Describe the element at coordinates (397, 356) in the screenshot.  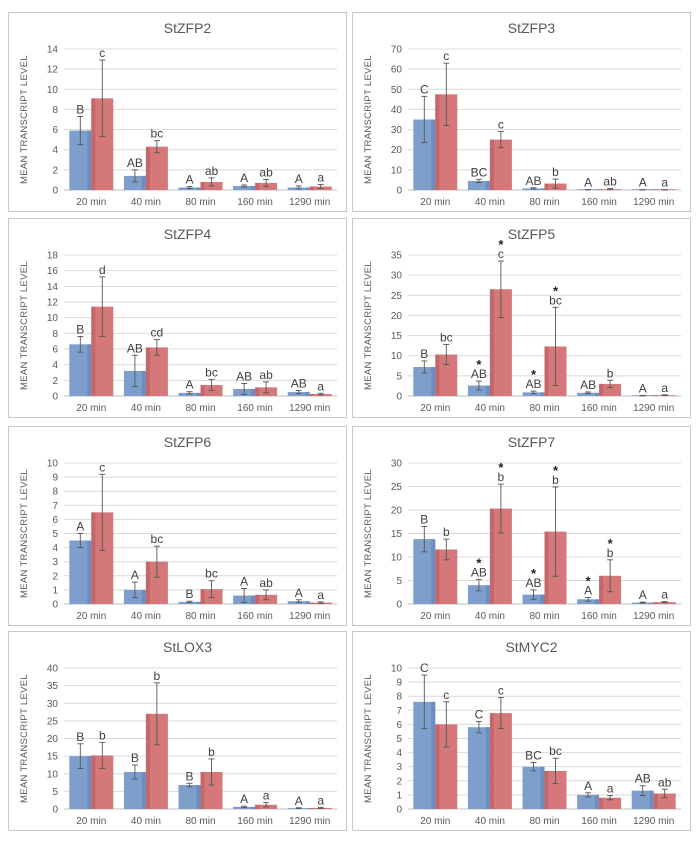
I see `y-tick-label: 10` at that location.